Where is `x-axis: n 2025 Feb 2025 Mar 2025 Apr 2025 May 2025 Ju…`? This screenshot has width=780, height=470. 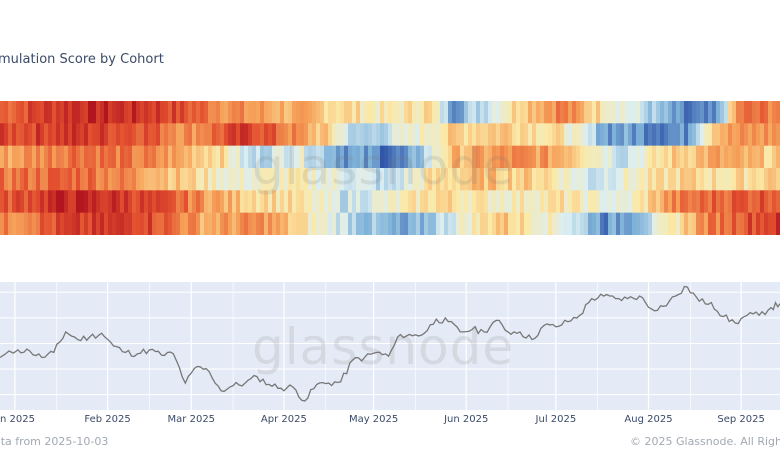
x-axis: n 2025 Feb 2025 Mar 2025 Apr 2025 May 2025 Ju… is located at coordinates (382, 419).